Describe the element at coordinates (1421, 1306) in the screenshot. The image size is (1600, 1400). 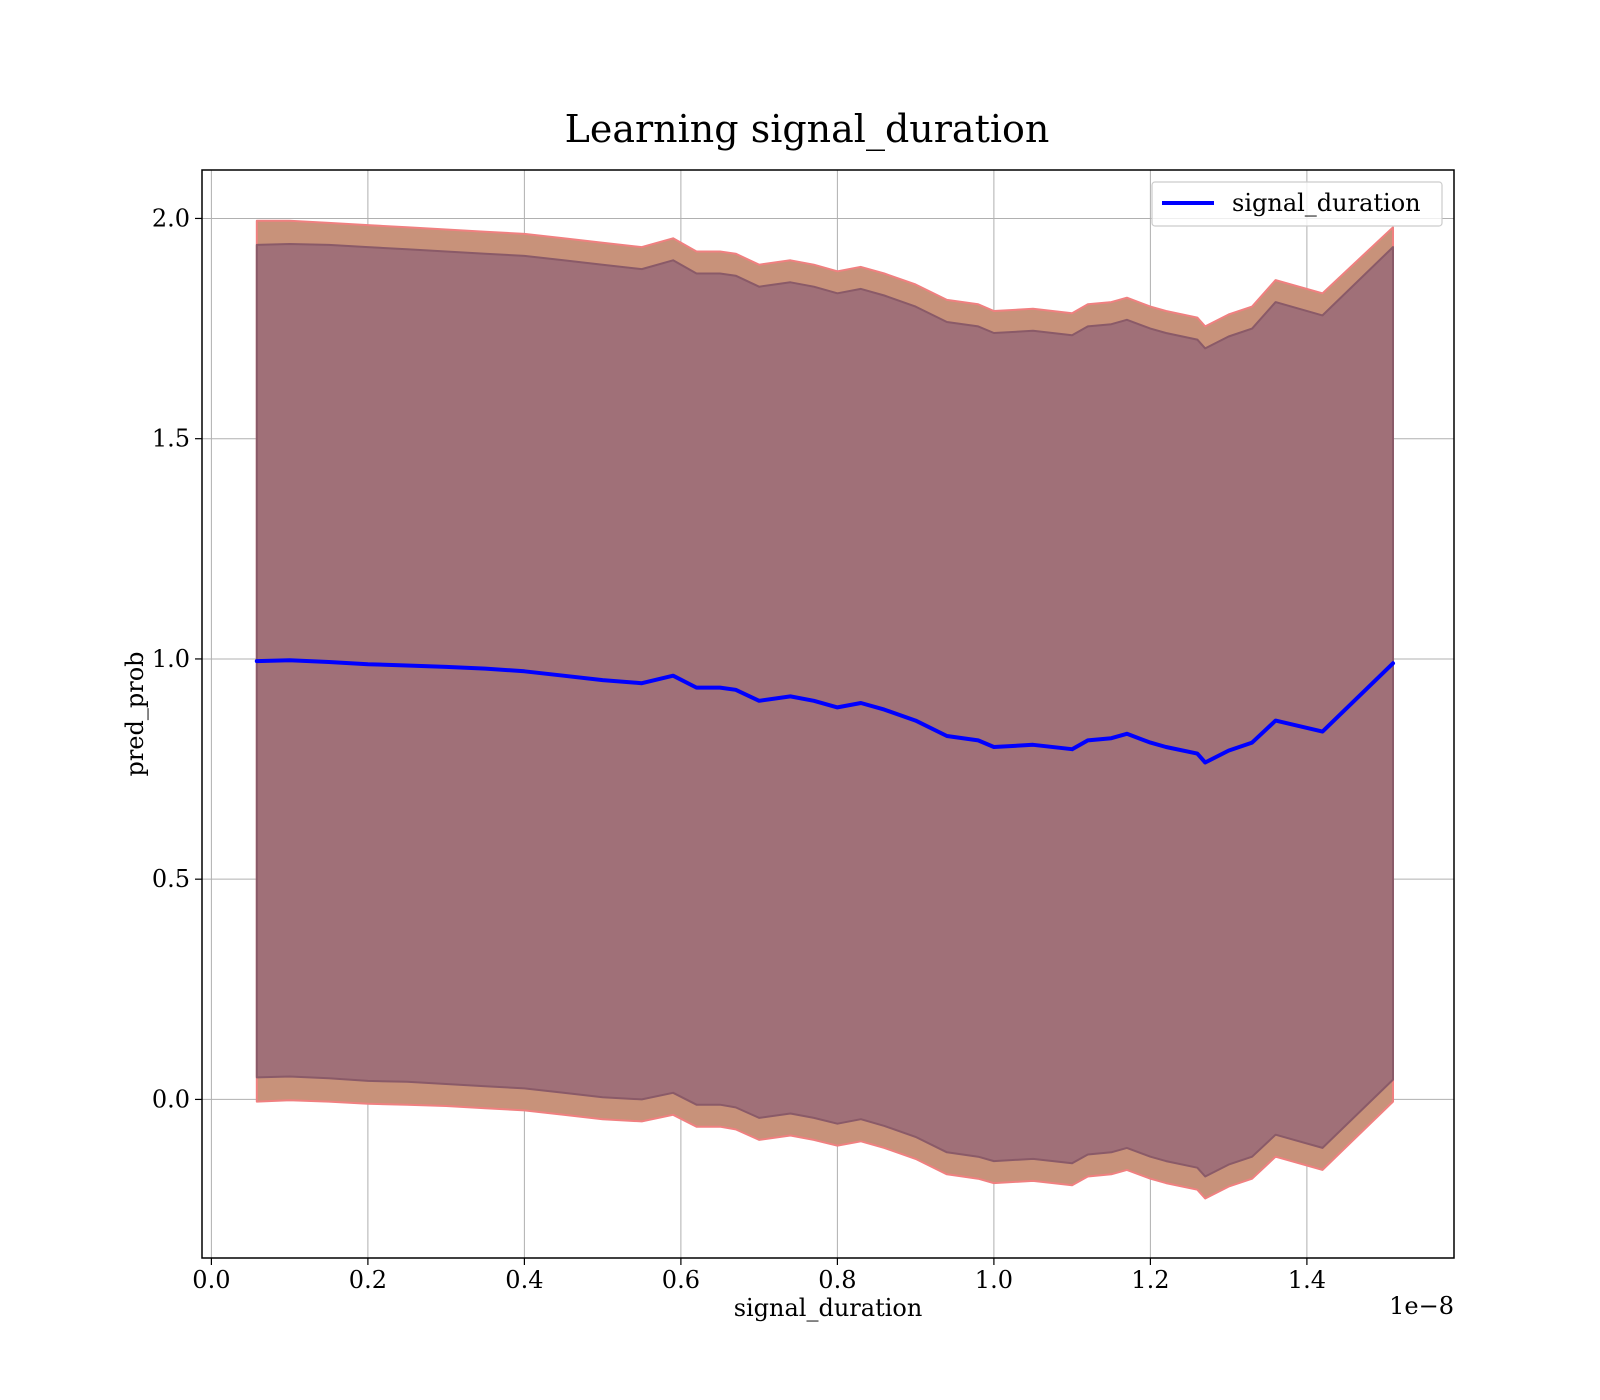
I see `x-axis-offset-label: 1e−8` at that location.